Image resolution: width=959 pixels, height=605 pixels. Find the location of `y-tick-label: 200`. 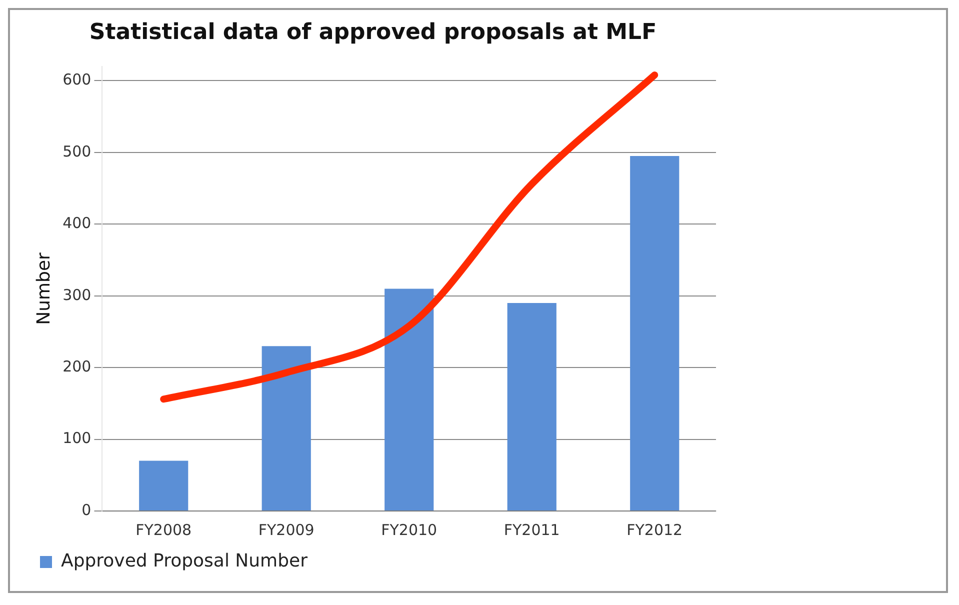

y-tick-label: 200 is located at coordinates (77, 366).